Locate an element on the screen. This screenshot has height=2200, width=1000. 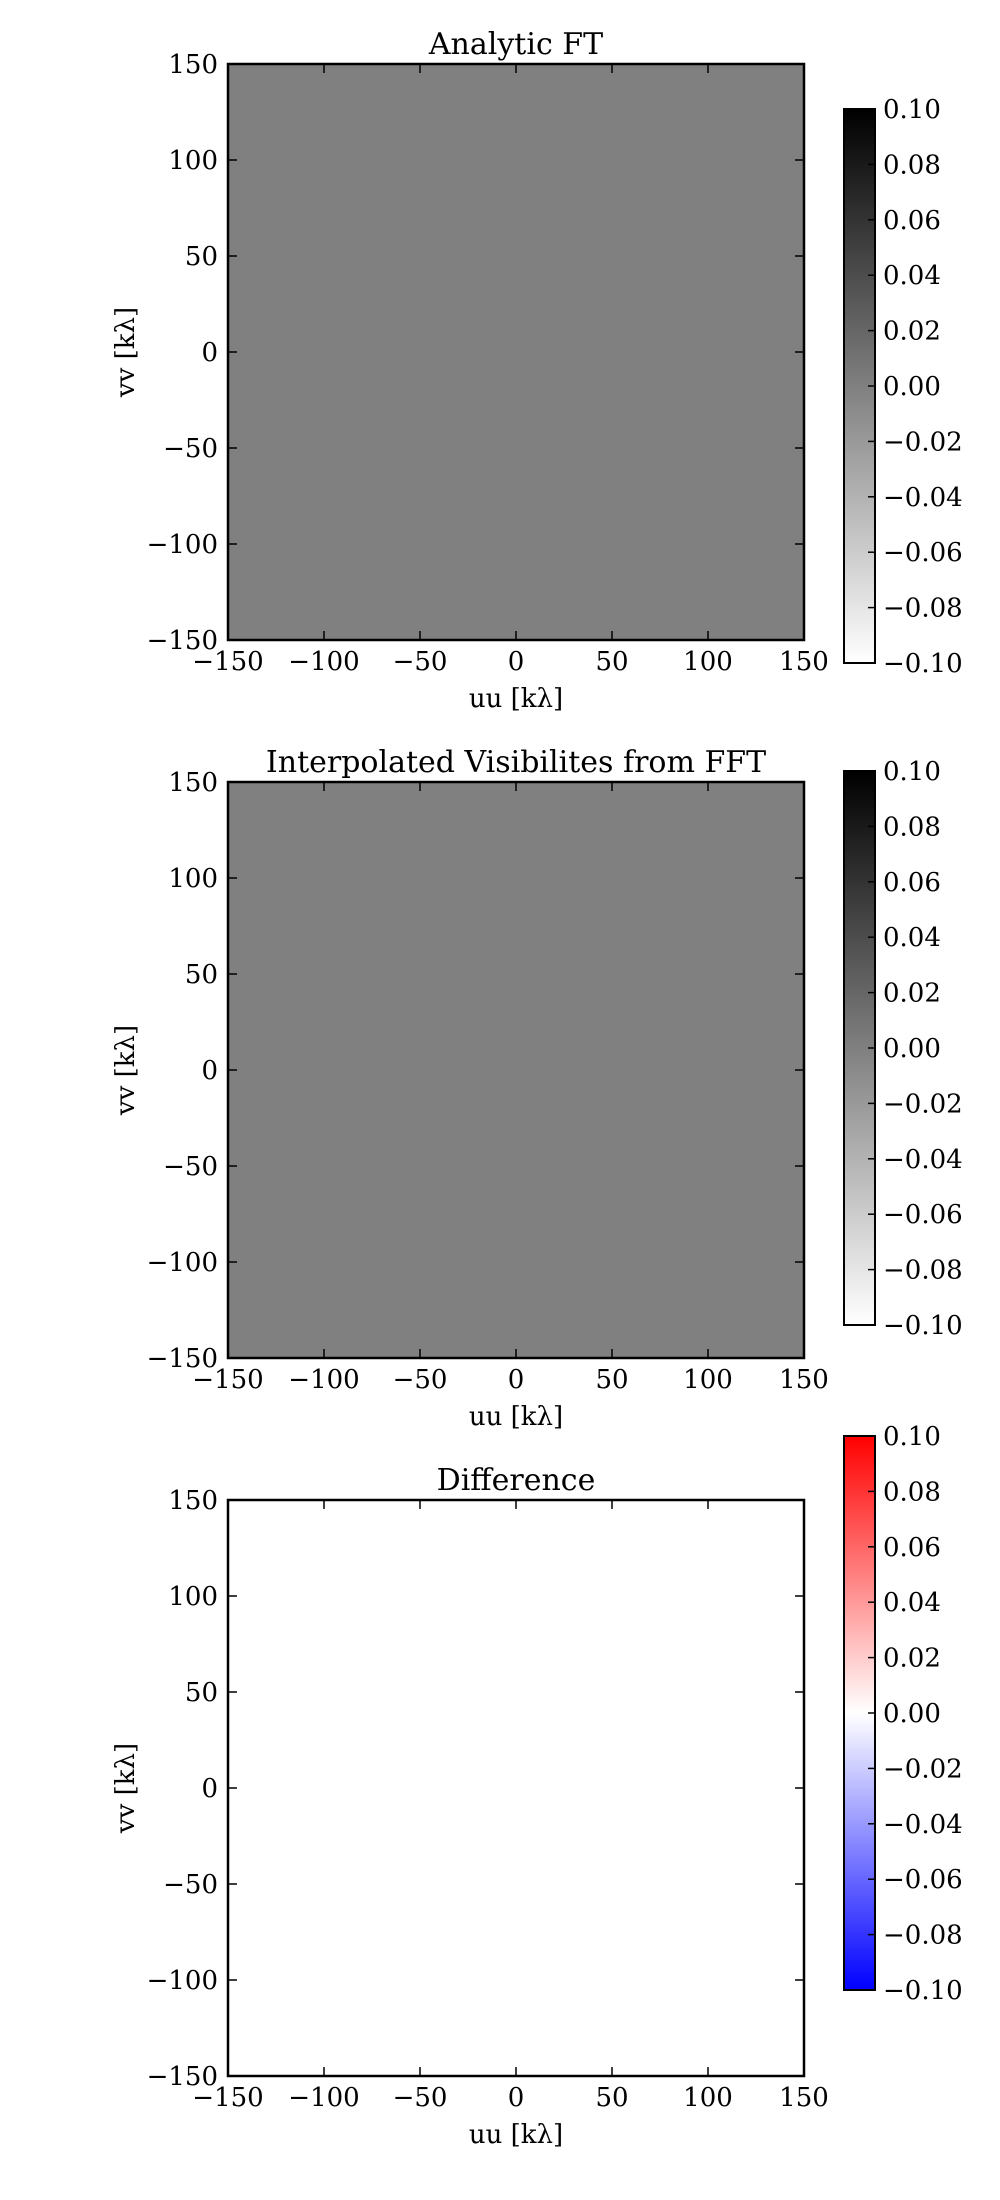
chart-title: Difference is located at coordinates (516, 1480).